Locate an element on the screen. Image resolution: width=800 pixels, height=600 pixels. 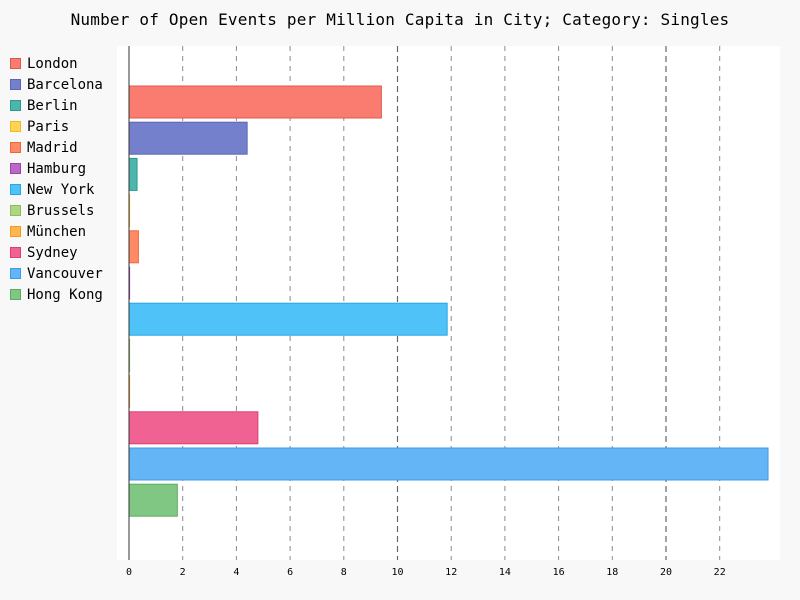
legend-item: Paris is located at coordinates (65, 126).